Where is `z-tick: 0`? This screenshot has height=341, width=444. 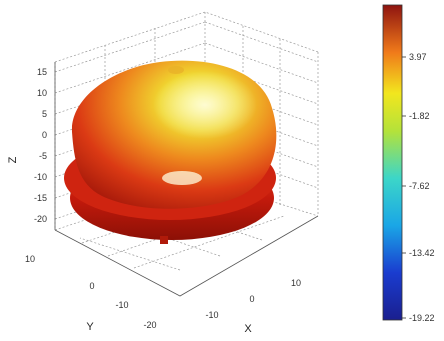 z-tick: 0 is located at coordinates (44, 135).